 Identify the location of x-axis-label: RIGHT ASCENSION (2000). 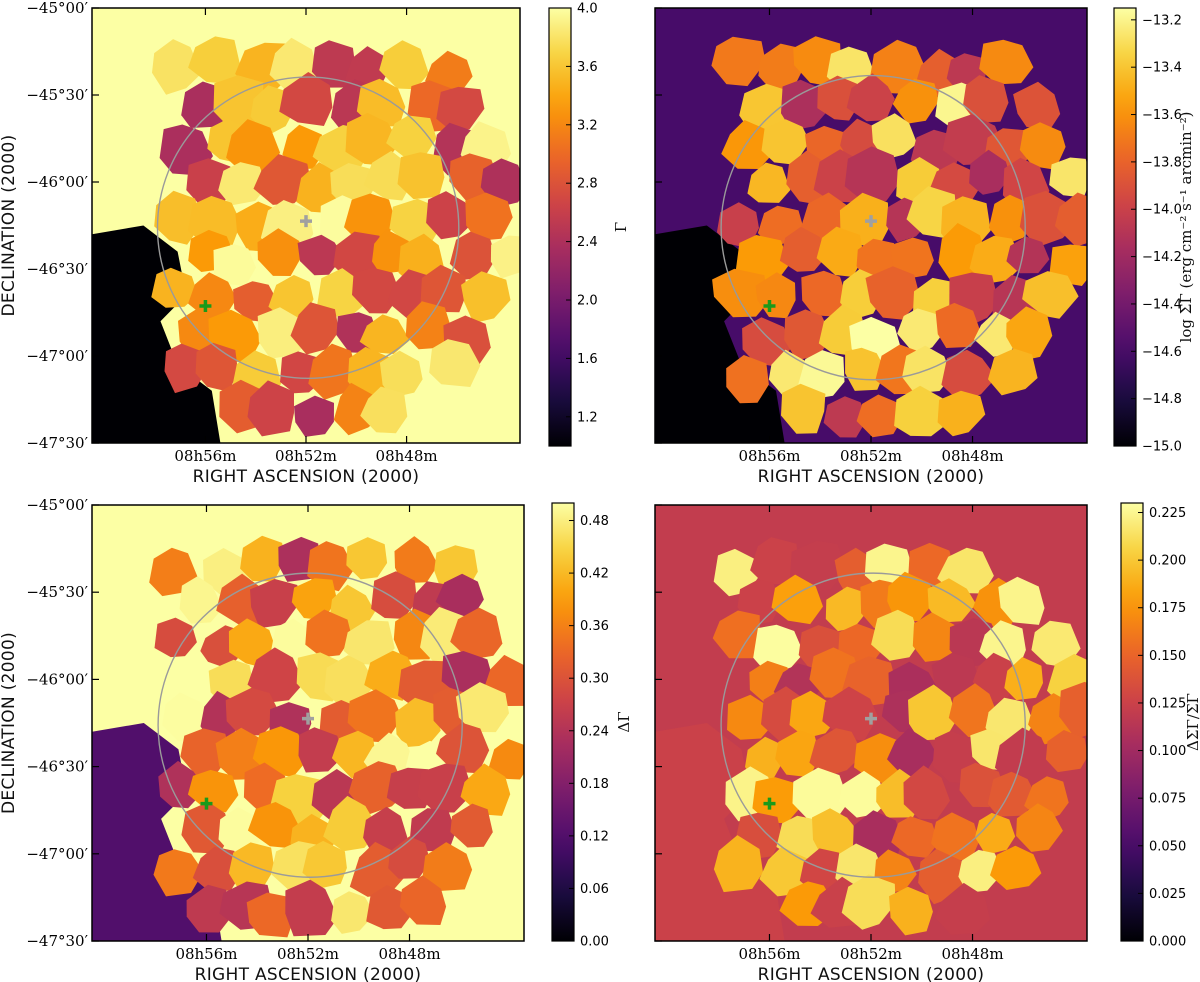
(306, 477).